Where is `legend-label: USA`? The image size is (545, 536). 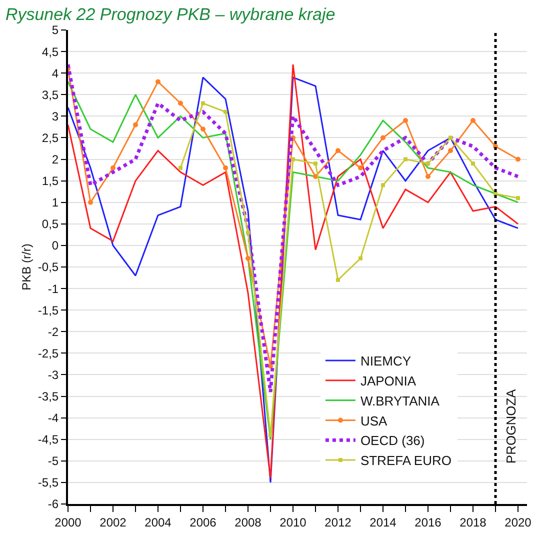
legend-label: USA is located at coordinates (374, 420).